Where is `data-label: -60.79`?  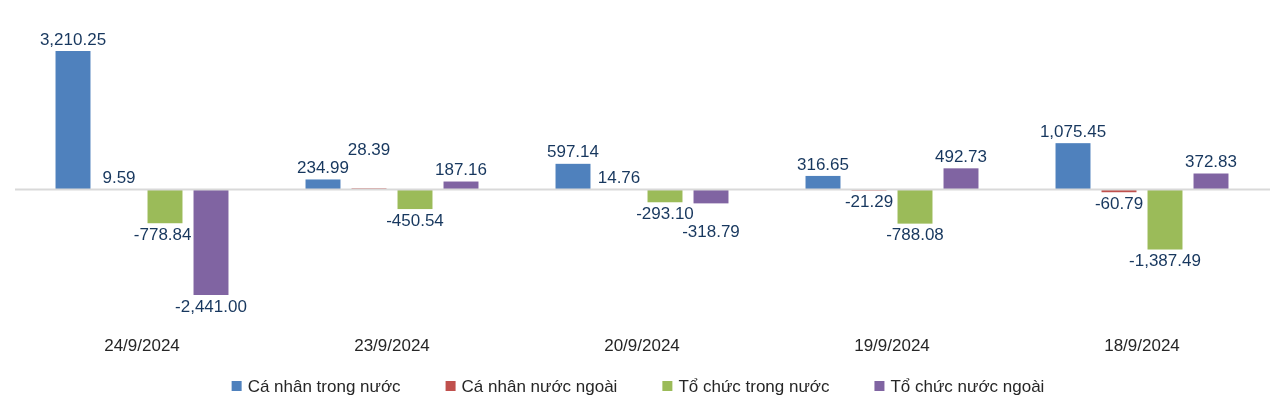
data-label: -60.79 is located at coordinates (1119, 203).